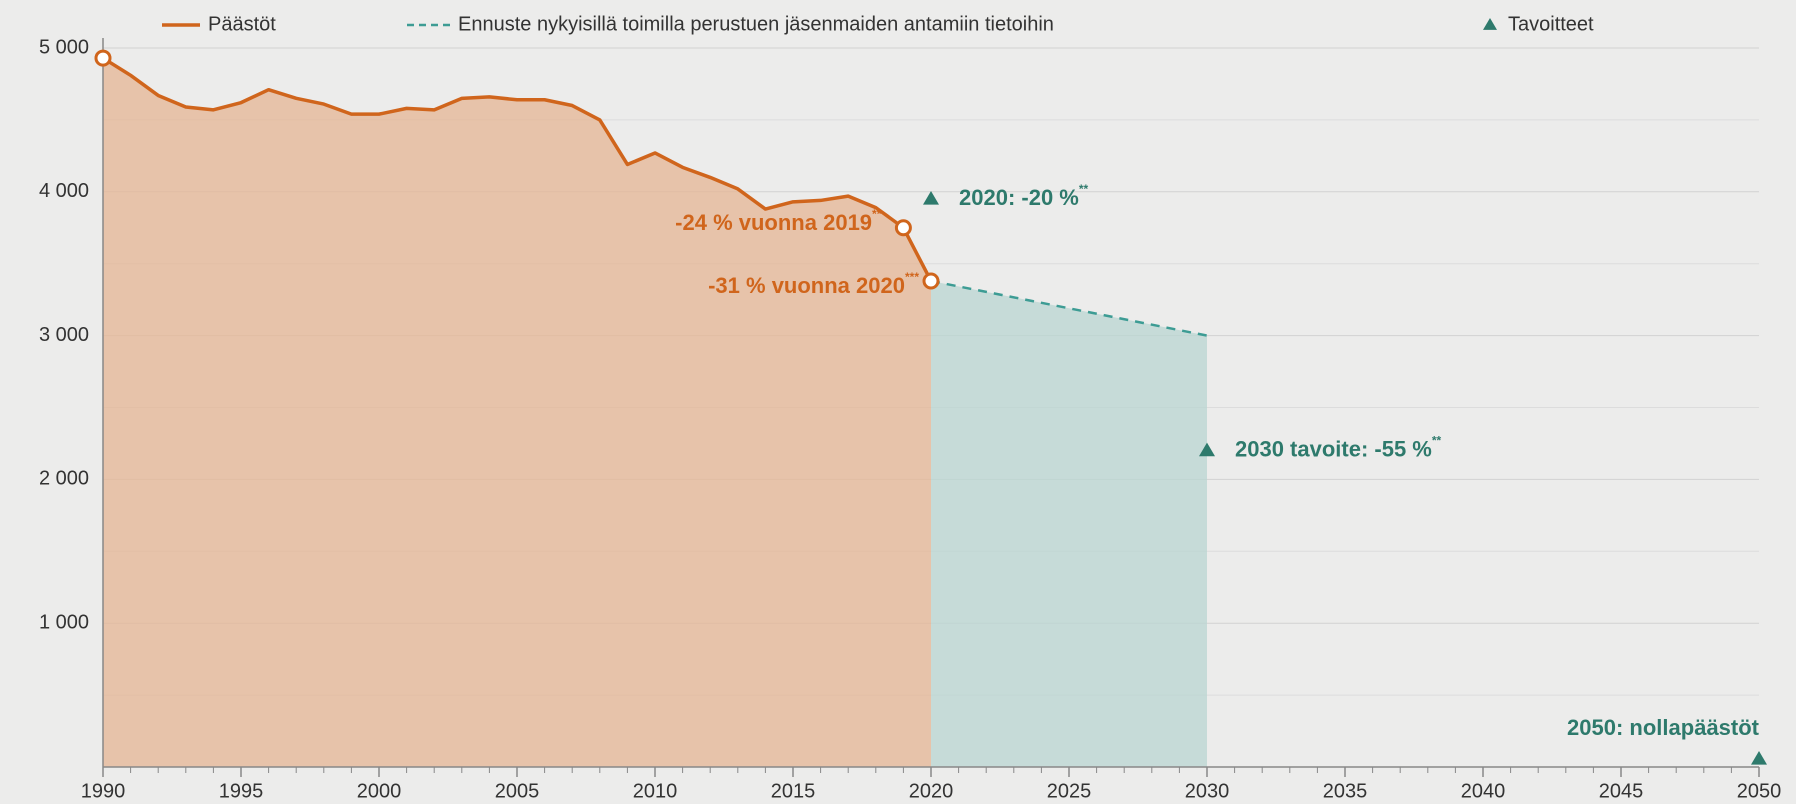 The width and height of the screenshot is (1796, 804). I want to click on area, so click(1069, 523).